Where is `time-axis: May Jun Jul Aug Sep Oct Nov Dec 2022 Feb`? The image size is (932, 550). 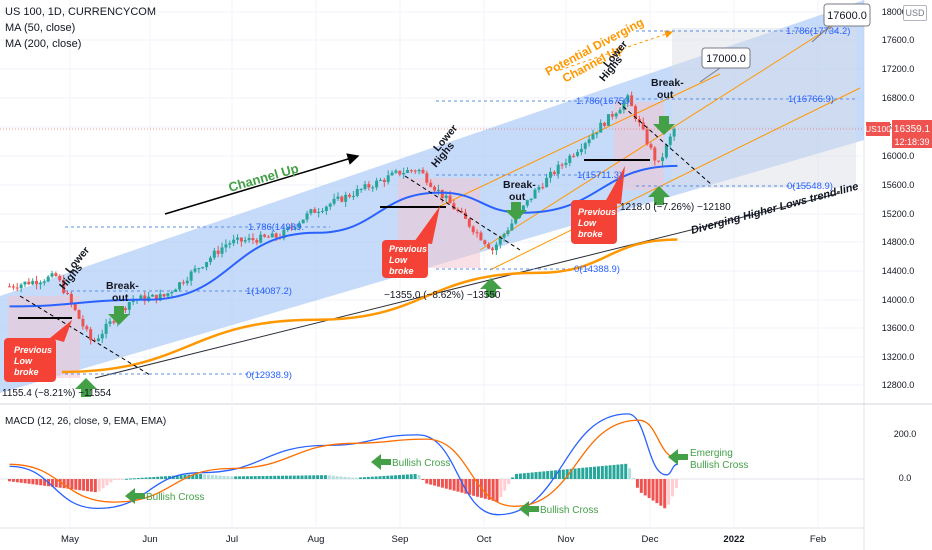 time-axis: May Jun Jul Aug Sep Oct Nov Dec 2022 Feb is located at coordinates (443, 539).